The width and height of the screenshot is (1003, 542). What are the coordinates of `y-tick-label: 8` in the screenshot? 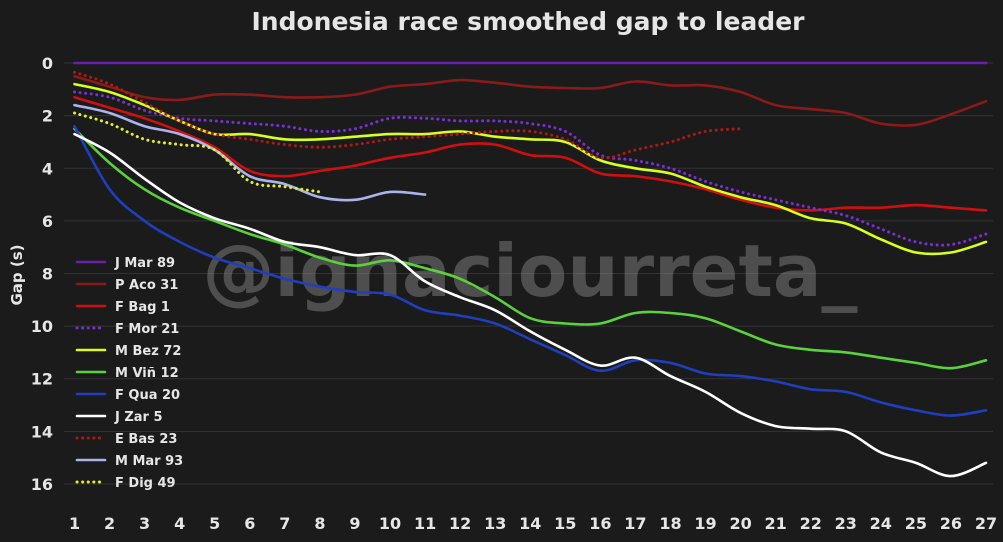 It's located at (47, 274).